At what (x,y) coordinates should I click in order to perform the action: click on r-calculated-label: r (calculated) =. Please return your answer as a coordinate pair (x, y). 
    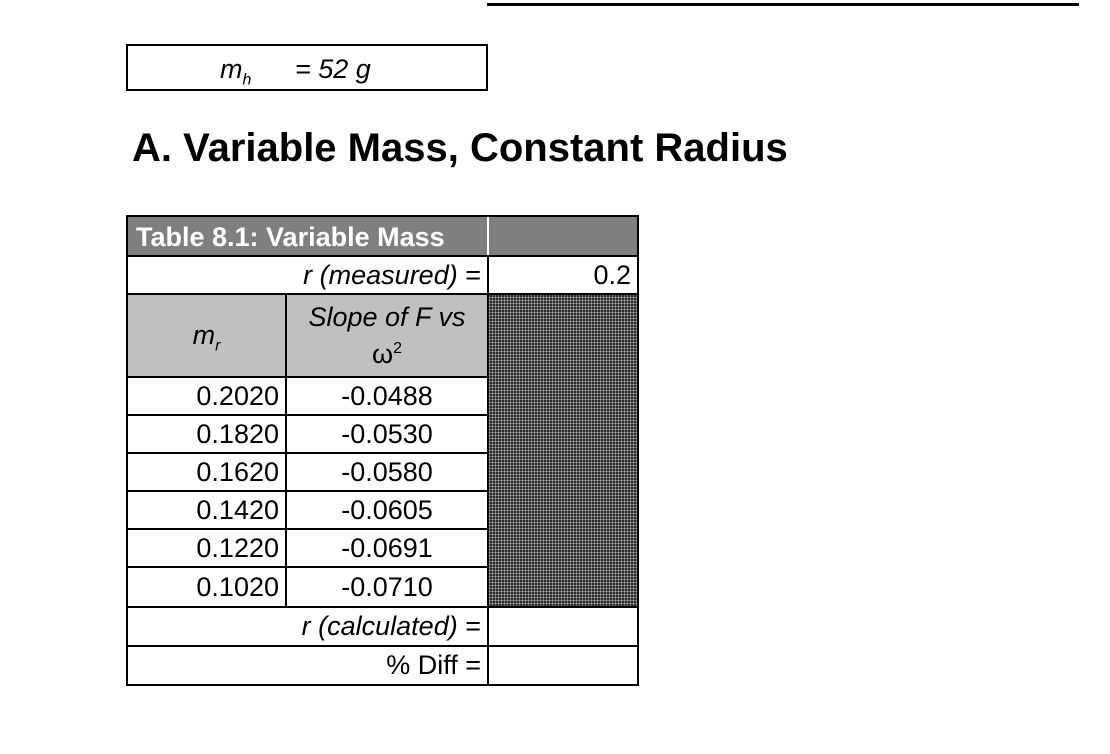
    Looking at the image, I should click on (391, 626).